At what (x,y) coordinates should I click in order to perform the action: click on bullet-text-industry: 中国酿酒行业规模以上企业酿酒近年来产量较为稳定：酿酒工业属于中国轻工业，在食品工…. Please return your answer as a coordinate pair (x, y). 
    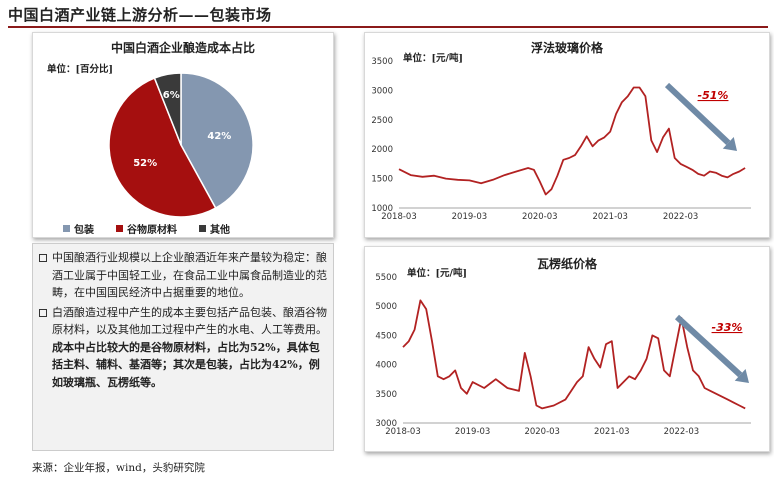
    Looking at the image, I should click on (189, 275).